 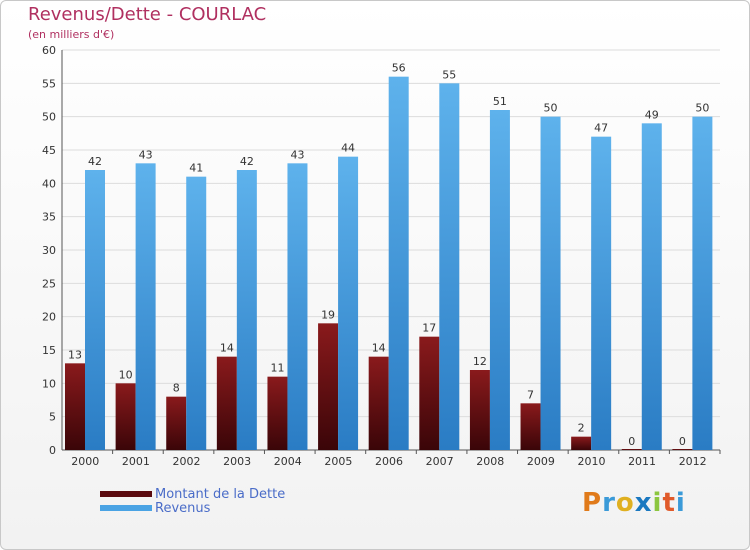 I want to click on y-tick-label: 5, so click(x=52, y=417).